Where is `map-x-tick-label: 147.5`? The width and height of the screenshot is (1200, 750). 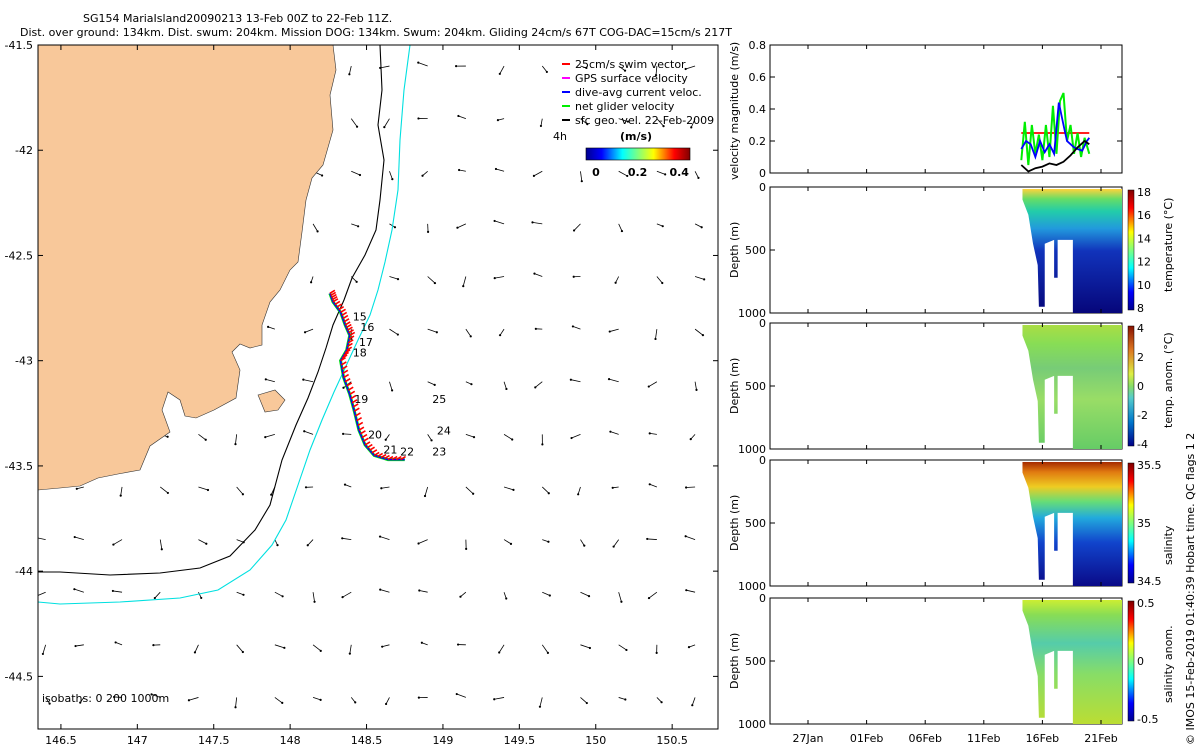 map-x-tick-label: 147.5 is located at coordinates (214, 740).